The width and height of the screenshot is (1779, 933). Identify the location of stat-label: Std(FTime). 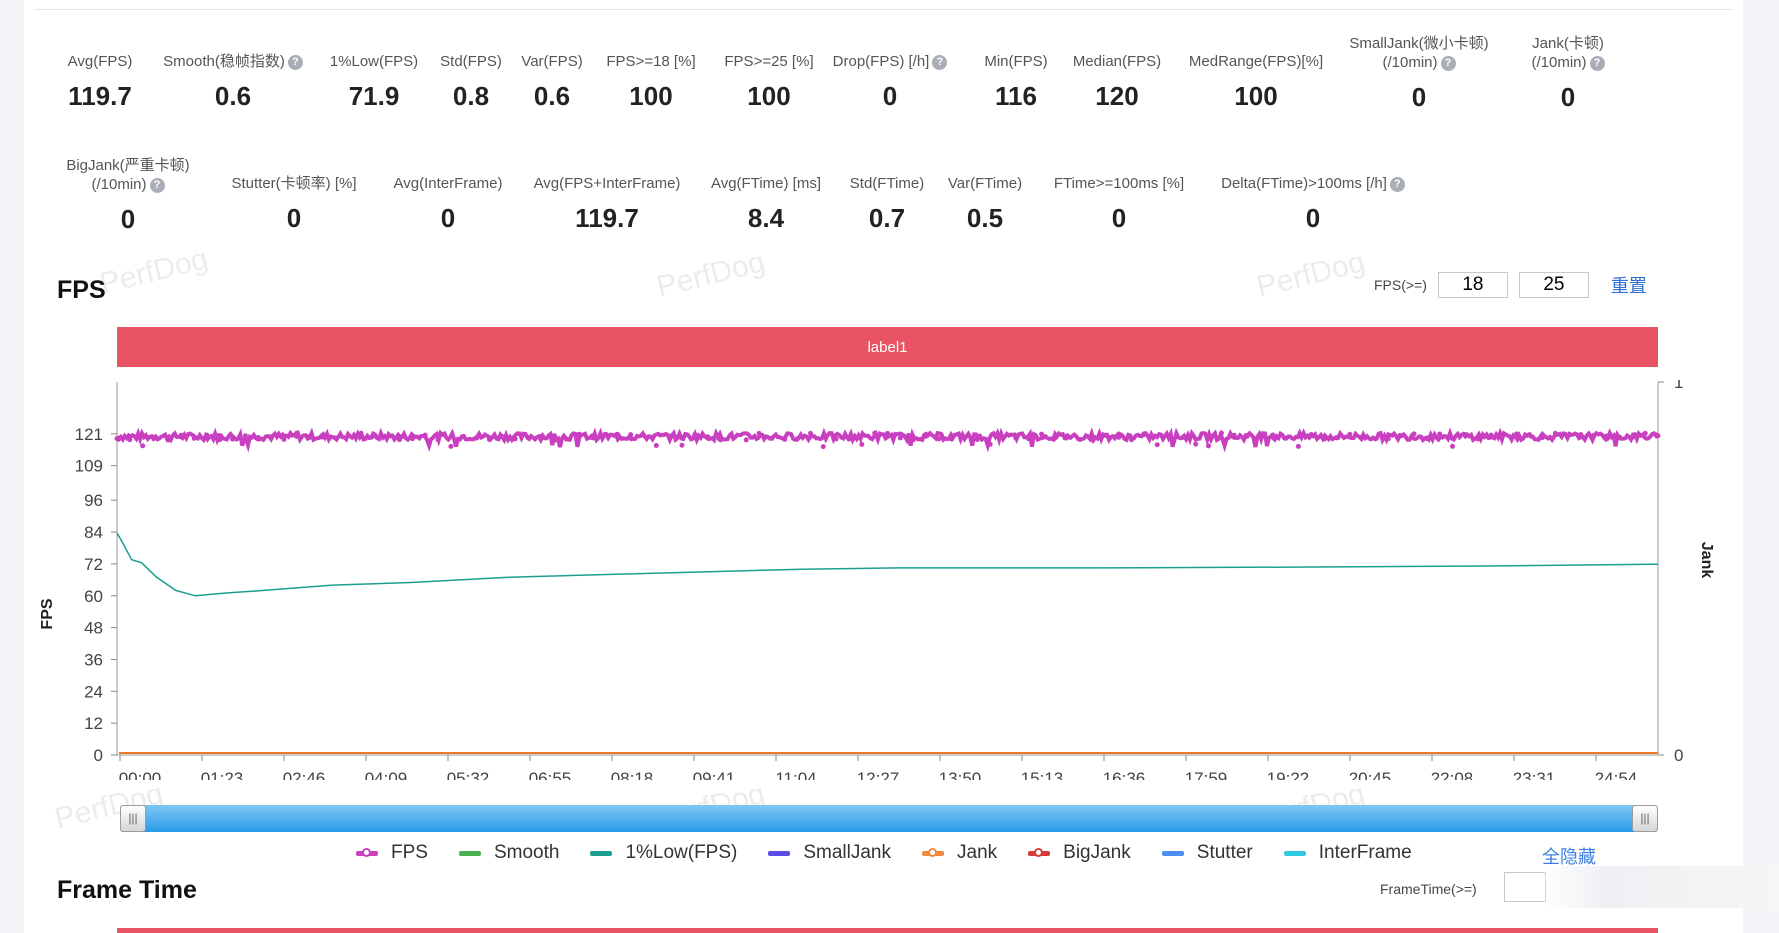
(887, 183).